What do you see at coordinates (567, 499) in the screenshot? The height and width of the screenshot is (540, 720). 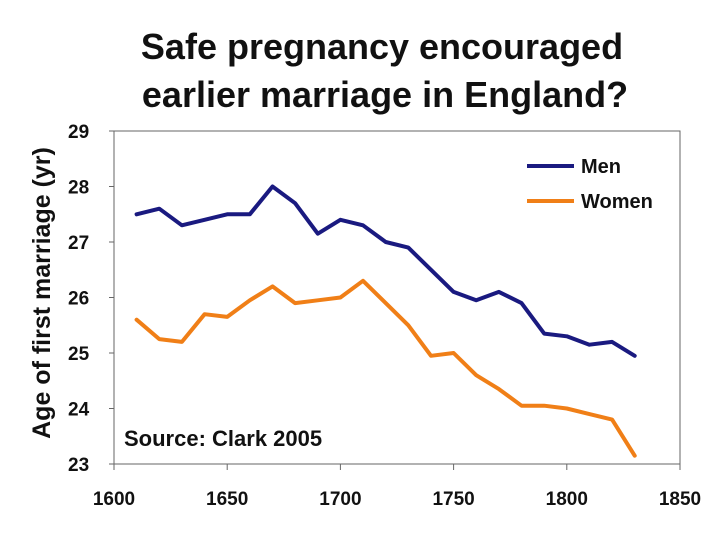 I see `x-tick-label: 1800` at bounding box center [567, 499].